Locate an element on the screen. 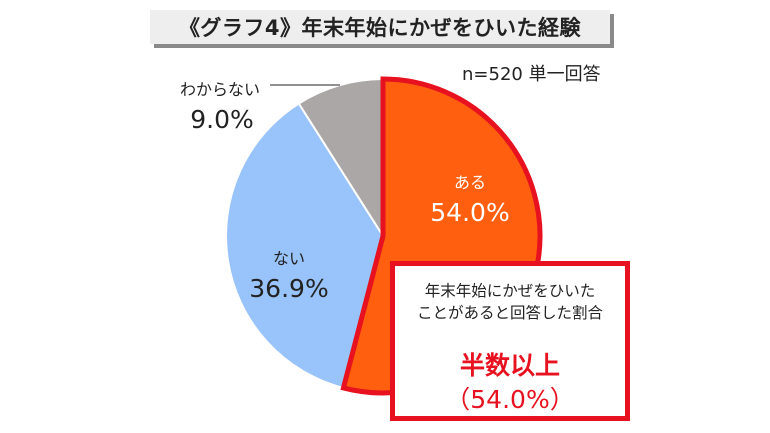 The image size is (770, 433). callout-line-1: 年末年始にかぜをひいた is located at coordinates (510, 291).